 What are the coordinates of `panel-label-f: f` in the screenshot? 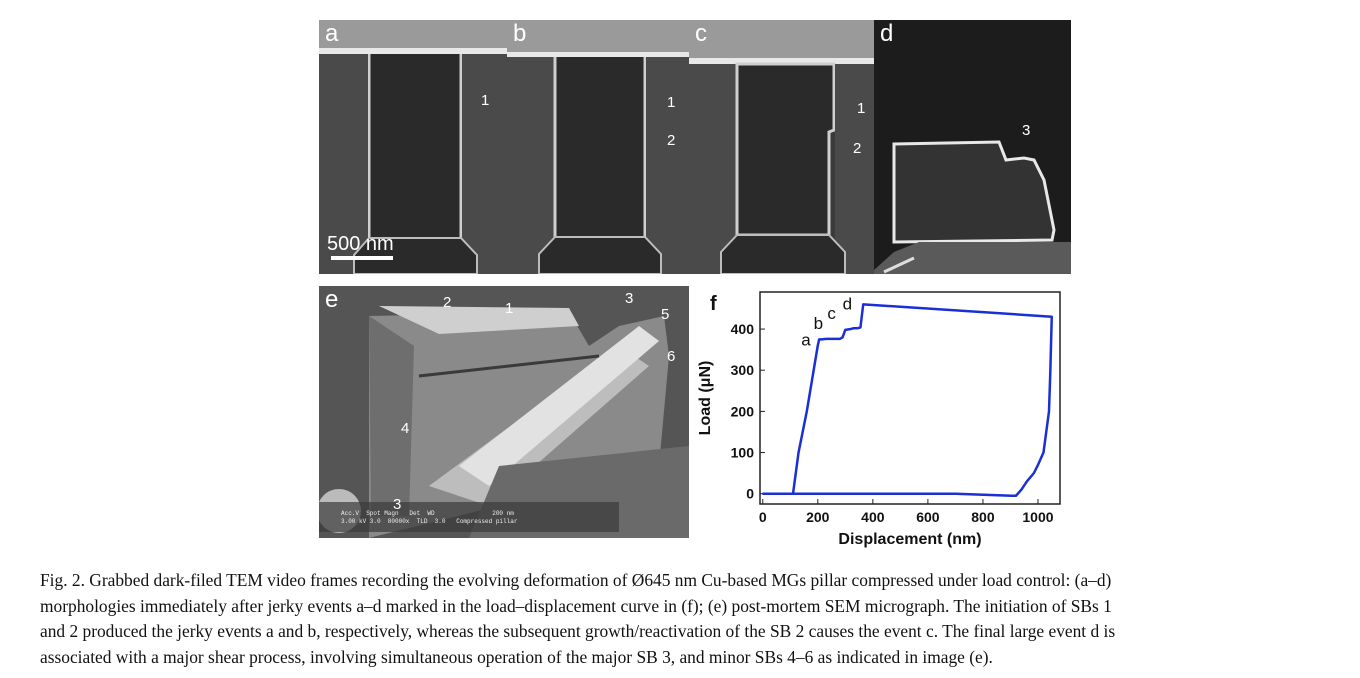 It's located at (713, 304).